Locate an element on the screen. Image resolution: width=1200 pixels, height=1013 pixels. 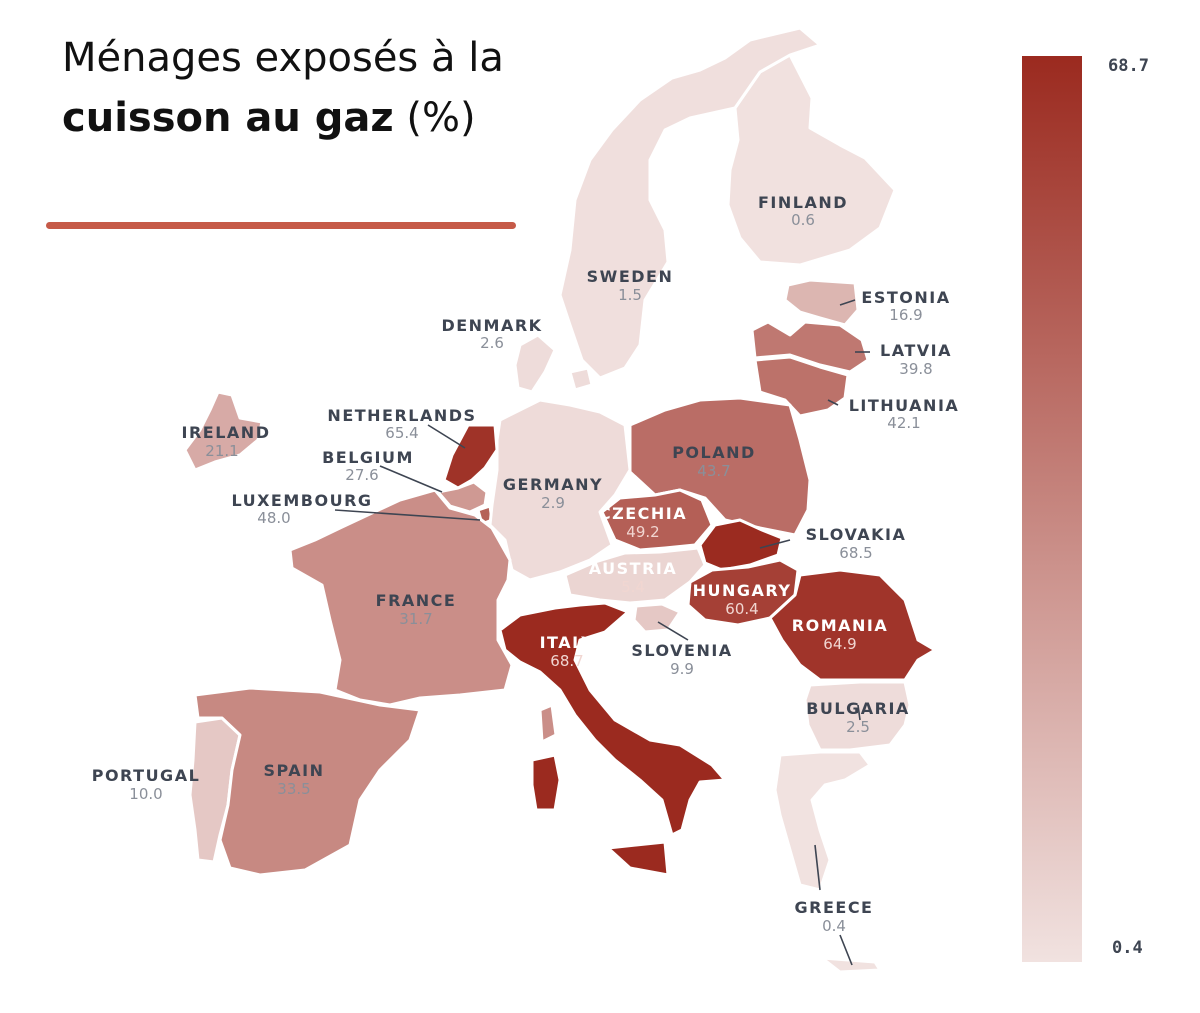
country-shape-germany is located at coordinates (560, 490).